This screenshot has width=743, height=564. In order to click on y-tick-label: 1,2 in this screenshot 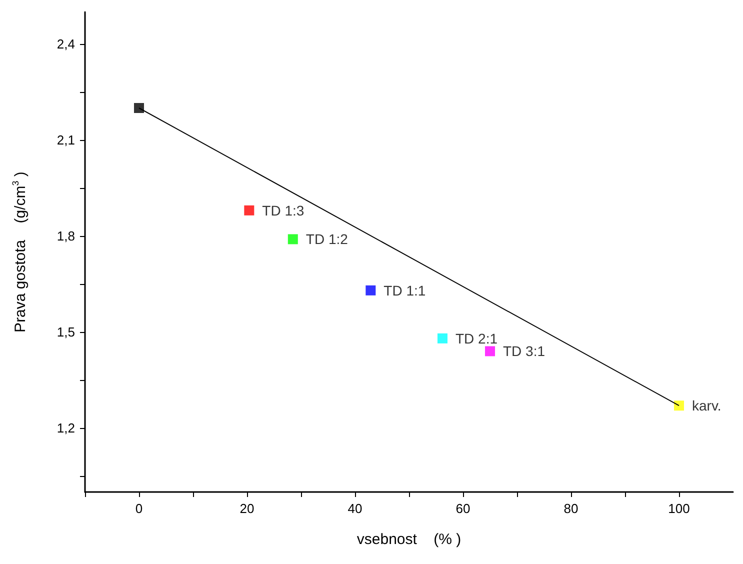, I will do `click(65, 428)`.